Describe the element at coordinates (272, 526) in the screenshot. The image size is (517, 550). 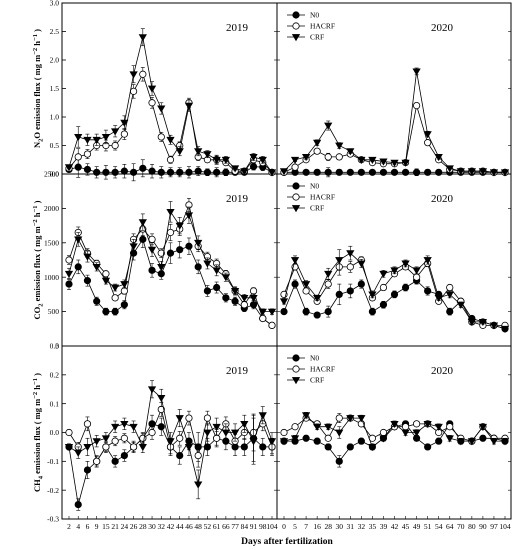
I see `x-tick-label: 104` at that location.